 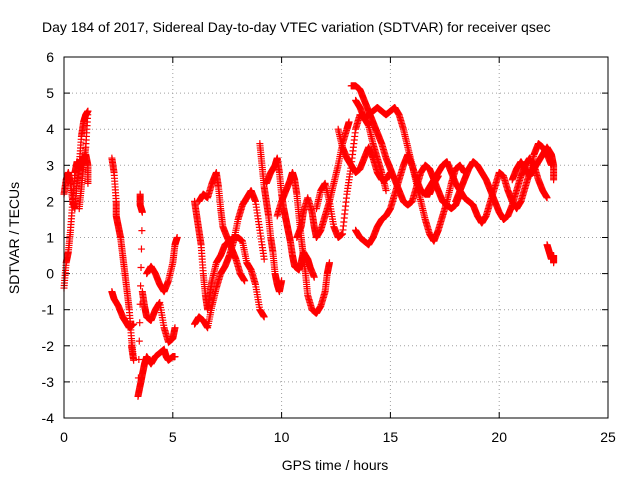 I want to click on y-axis-label: SDTVAR / TECUs, so click(x=14, y=238).